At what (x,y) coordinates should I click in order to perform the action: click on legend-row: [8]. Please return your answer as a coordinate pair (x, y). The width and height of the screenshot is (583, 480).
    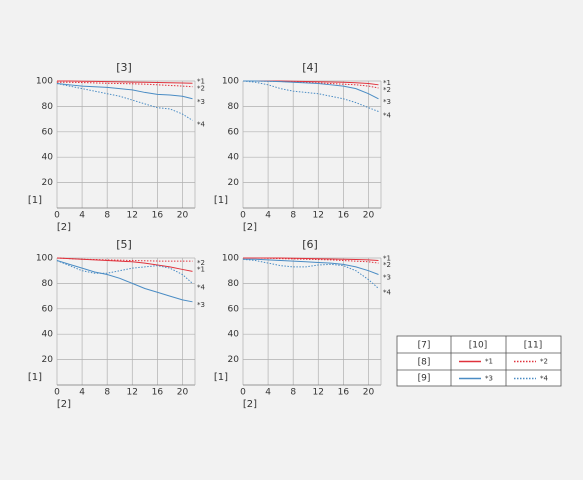
    Looking at the image, I should click on (424, 363).